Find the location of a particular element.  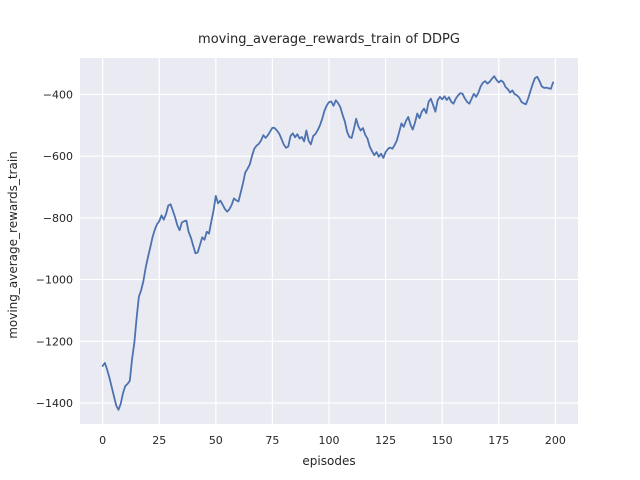

x-tick-label: 200 is located at coordinates (555, 440).